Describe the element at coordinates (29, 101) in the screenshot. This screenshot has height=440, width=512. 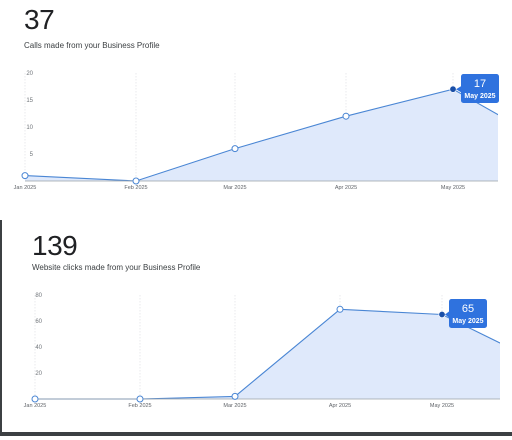
I see `y-tick-label: 15` at that location.